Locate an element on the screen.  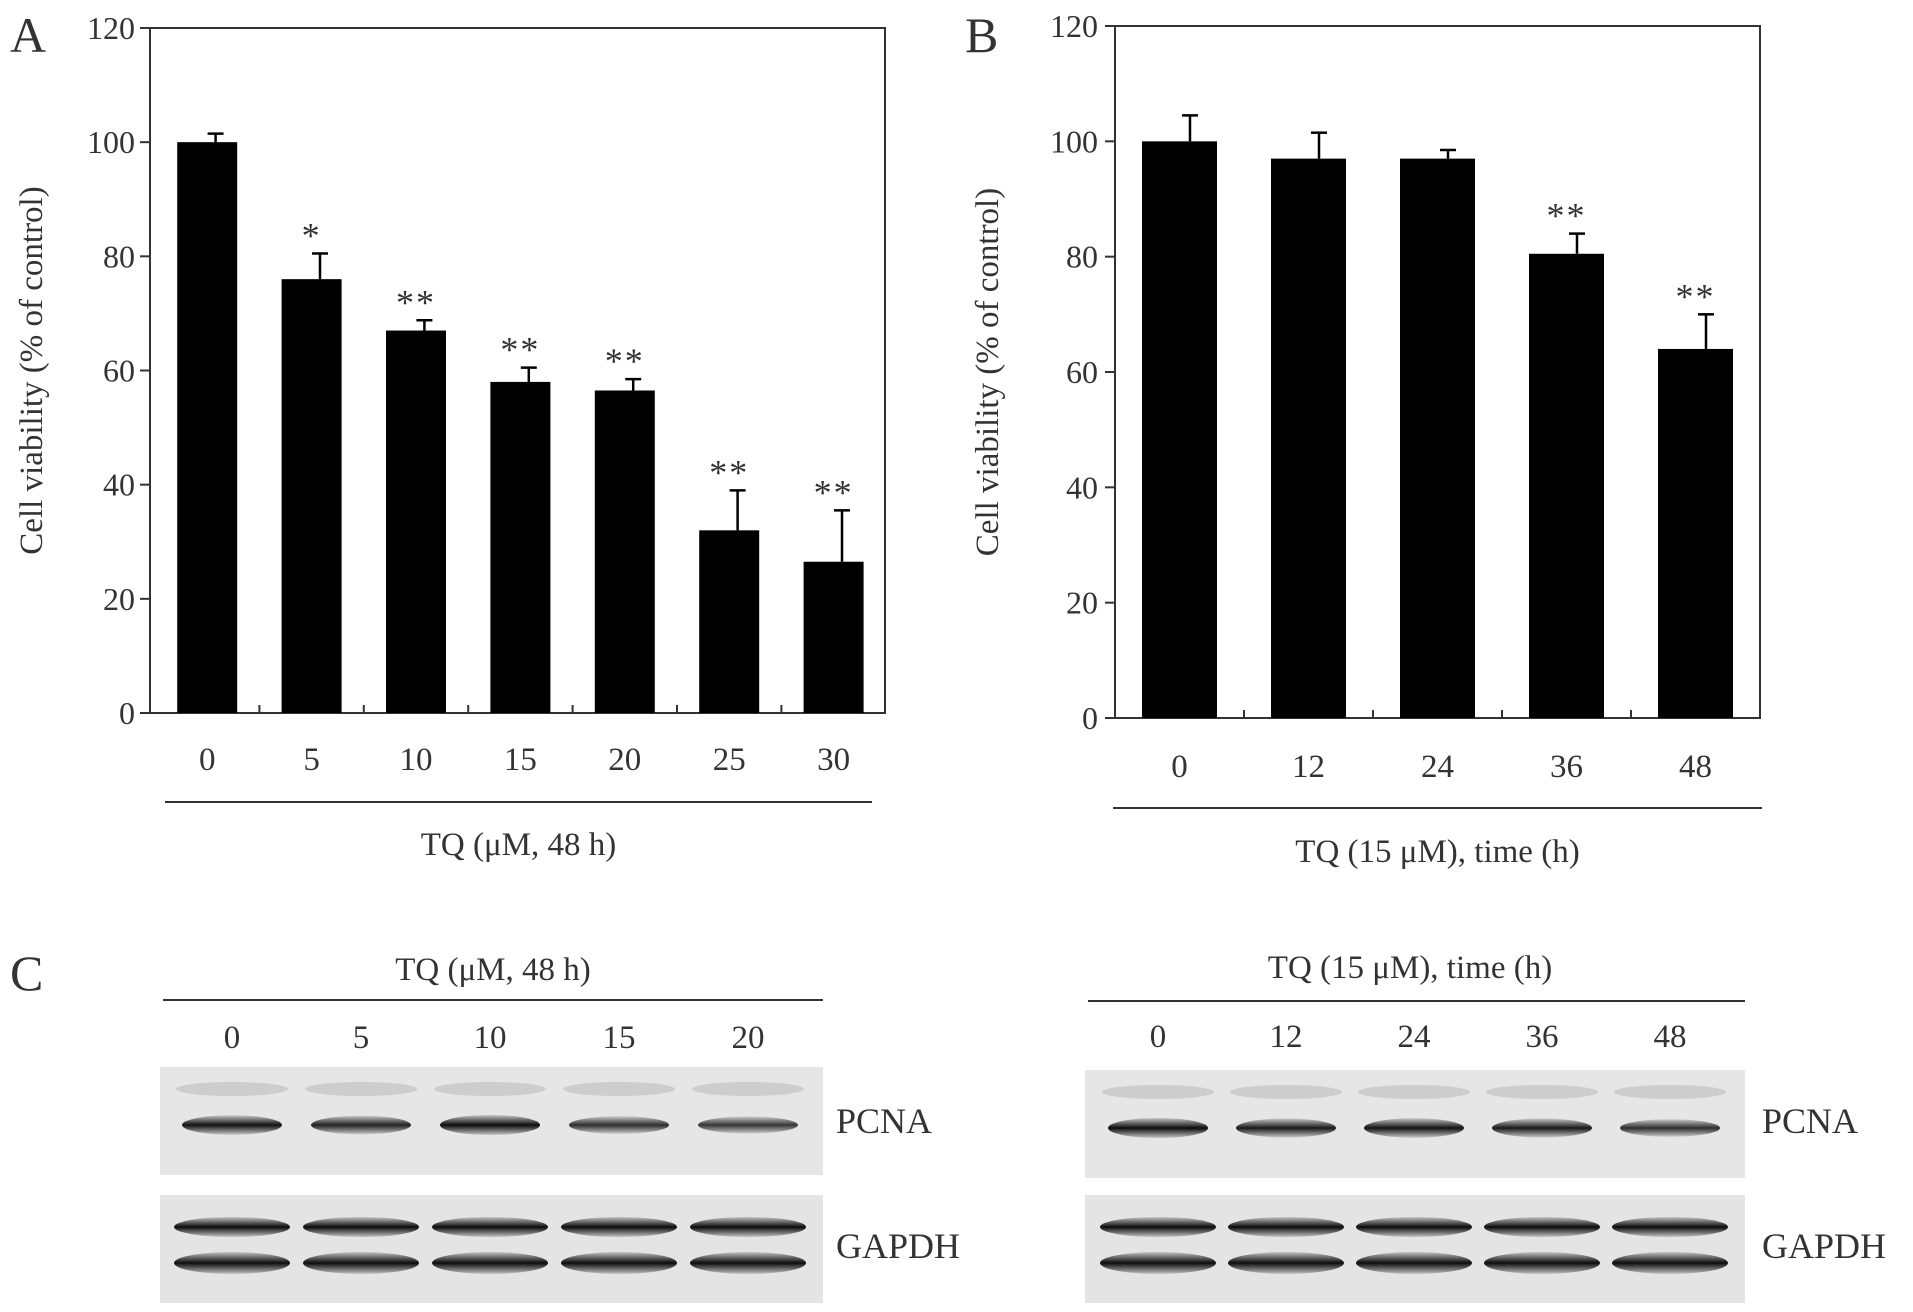
chart-a-ytick-label: 120 is located at coordinates (111, 28).